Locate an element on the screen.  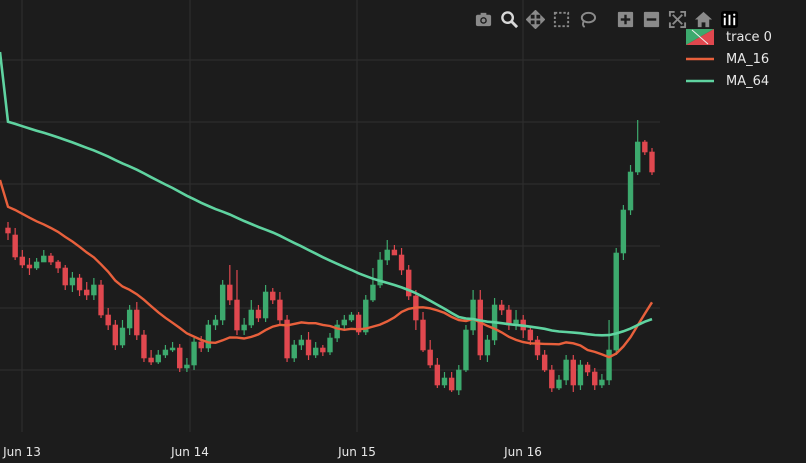
zoom-out-icon is located at coordinates (651, 19).